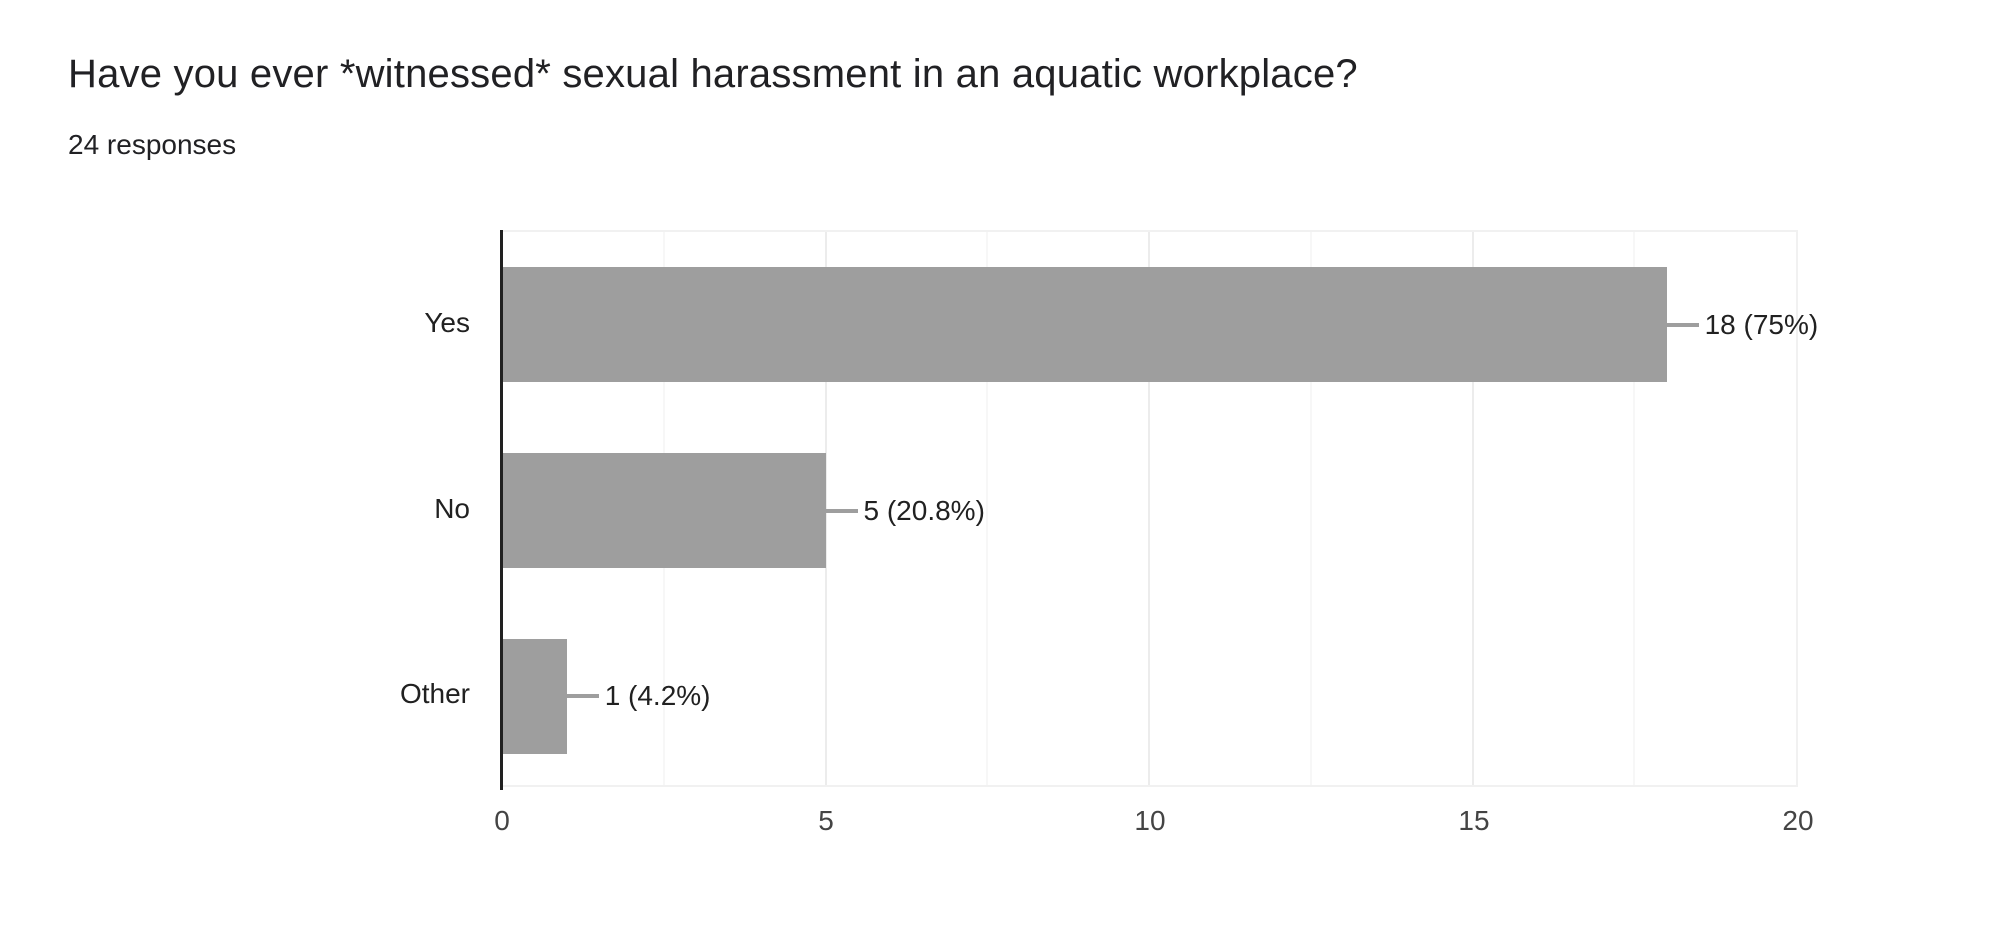  I want to click on x-axis-tick-labels: 0 5 10 15 20, so click(1153, 824).